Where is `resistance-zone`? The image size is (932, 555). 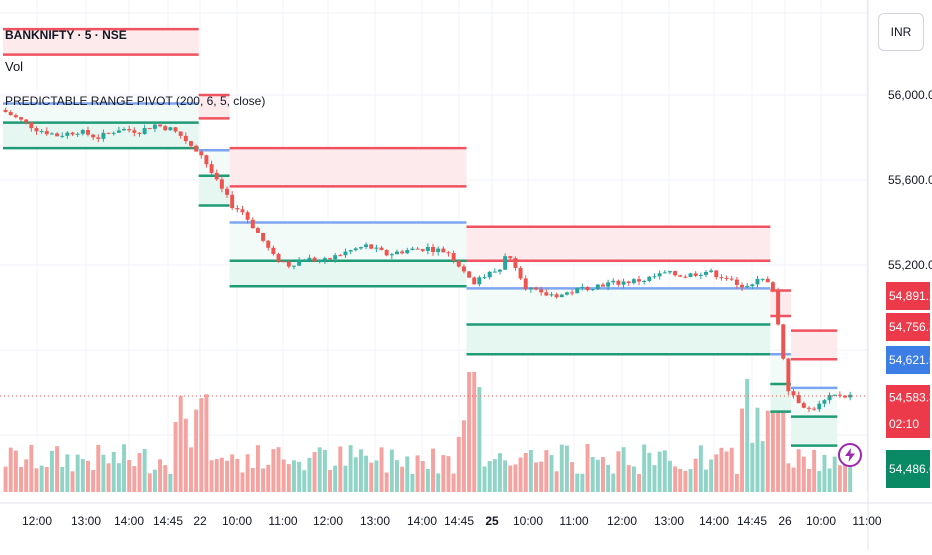
resistance-zone is located at coordinates (214, 107).